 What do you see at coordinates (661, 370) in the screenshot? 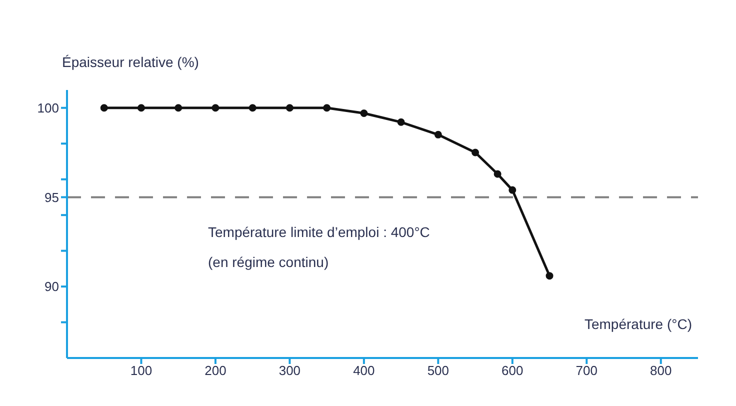
I see `x-tick-label: 800` at bounding box center [661, 370].